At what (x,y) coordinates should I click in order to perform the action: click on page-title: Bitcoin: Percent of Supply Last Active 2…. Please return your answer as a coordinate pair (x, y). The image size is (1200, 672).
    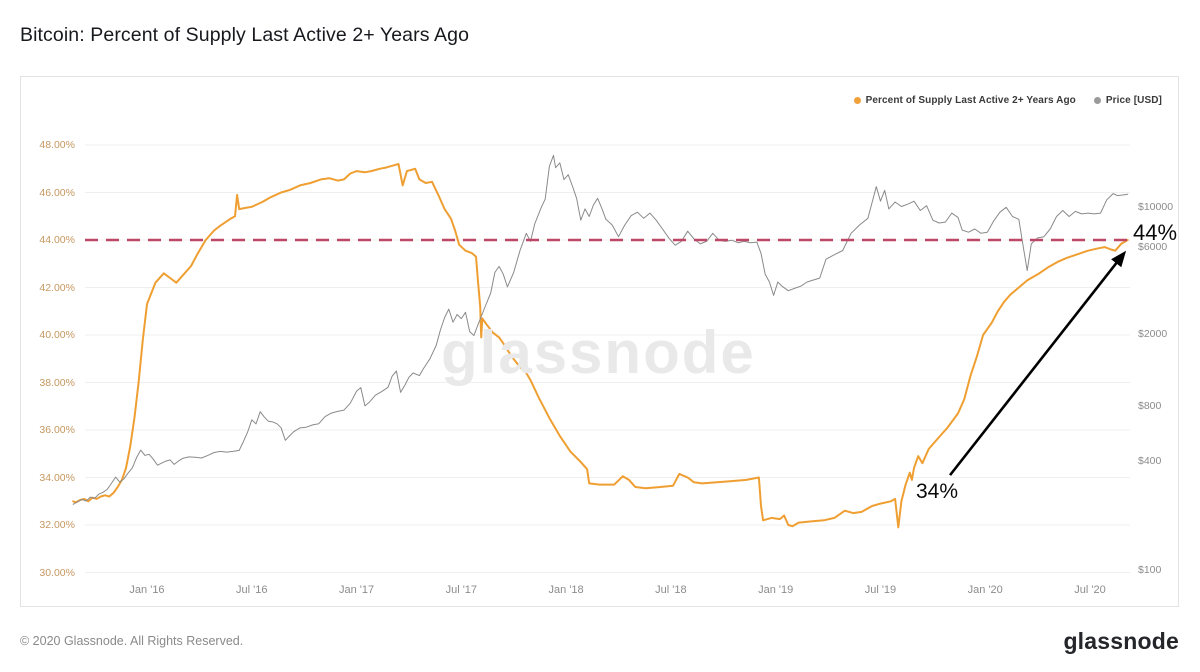
    Looking at the image, I should click on (245, 35).